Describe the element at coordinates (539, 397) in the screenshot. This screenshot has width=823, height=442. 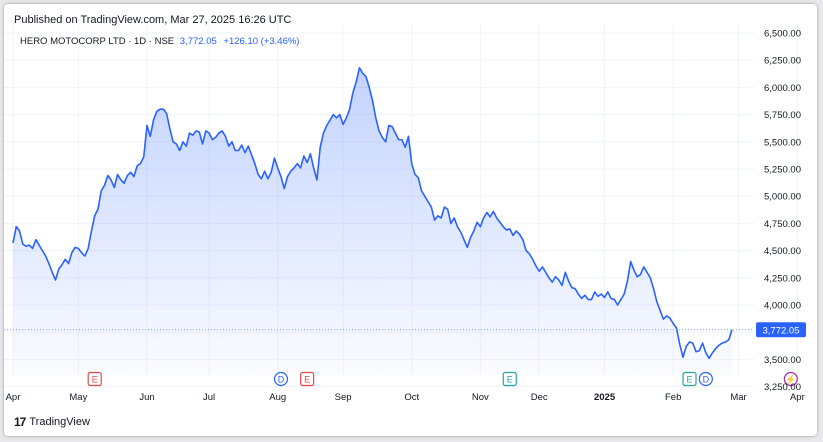
I see `x-tick-label: Dec` at that location.